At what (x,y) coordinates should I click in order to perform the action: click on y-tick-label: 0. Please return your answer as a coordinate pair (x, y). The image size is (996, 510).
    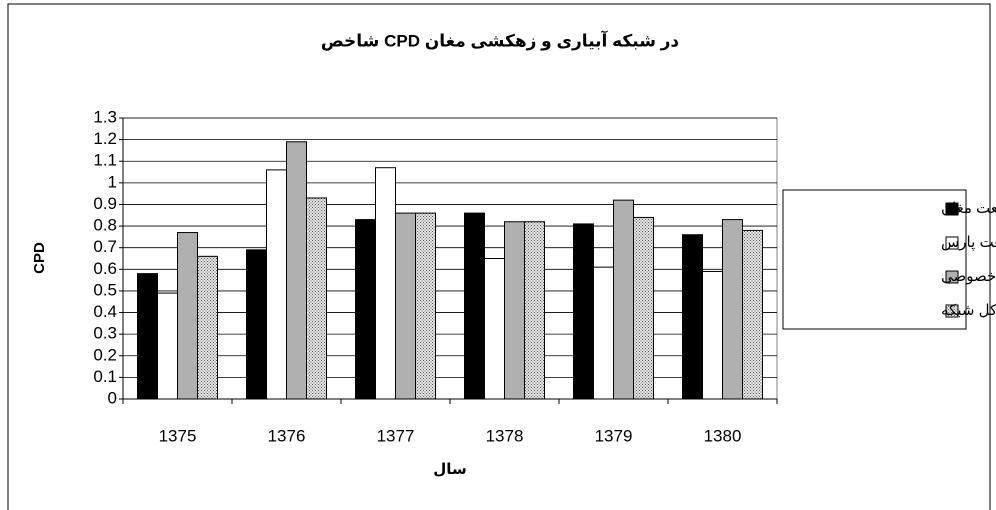
    Looking at the image, I should click on (112, 397).